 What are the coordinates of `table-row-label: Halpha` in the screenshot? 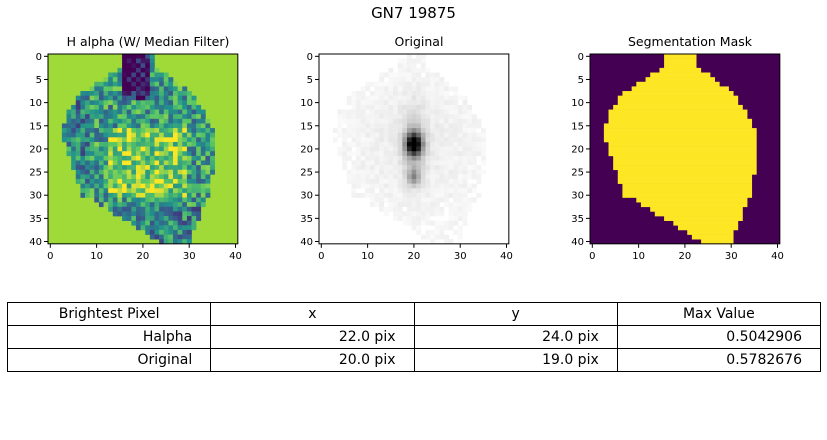 It's located at (109, 337).